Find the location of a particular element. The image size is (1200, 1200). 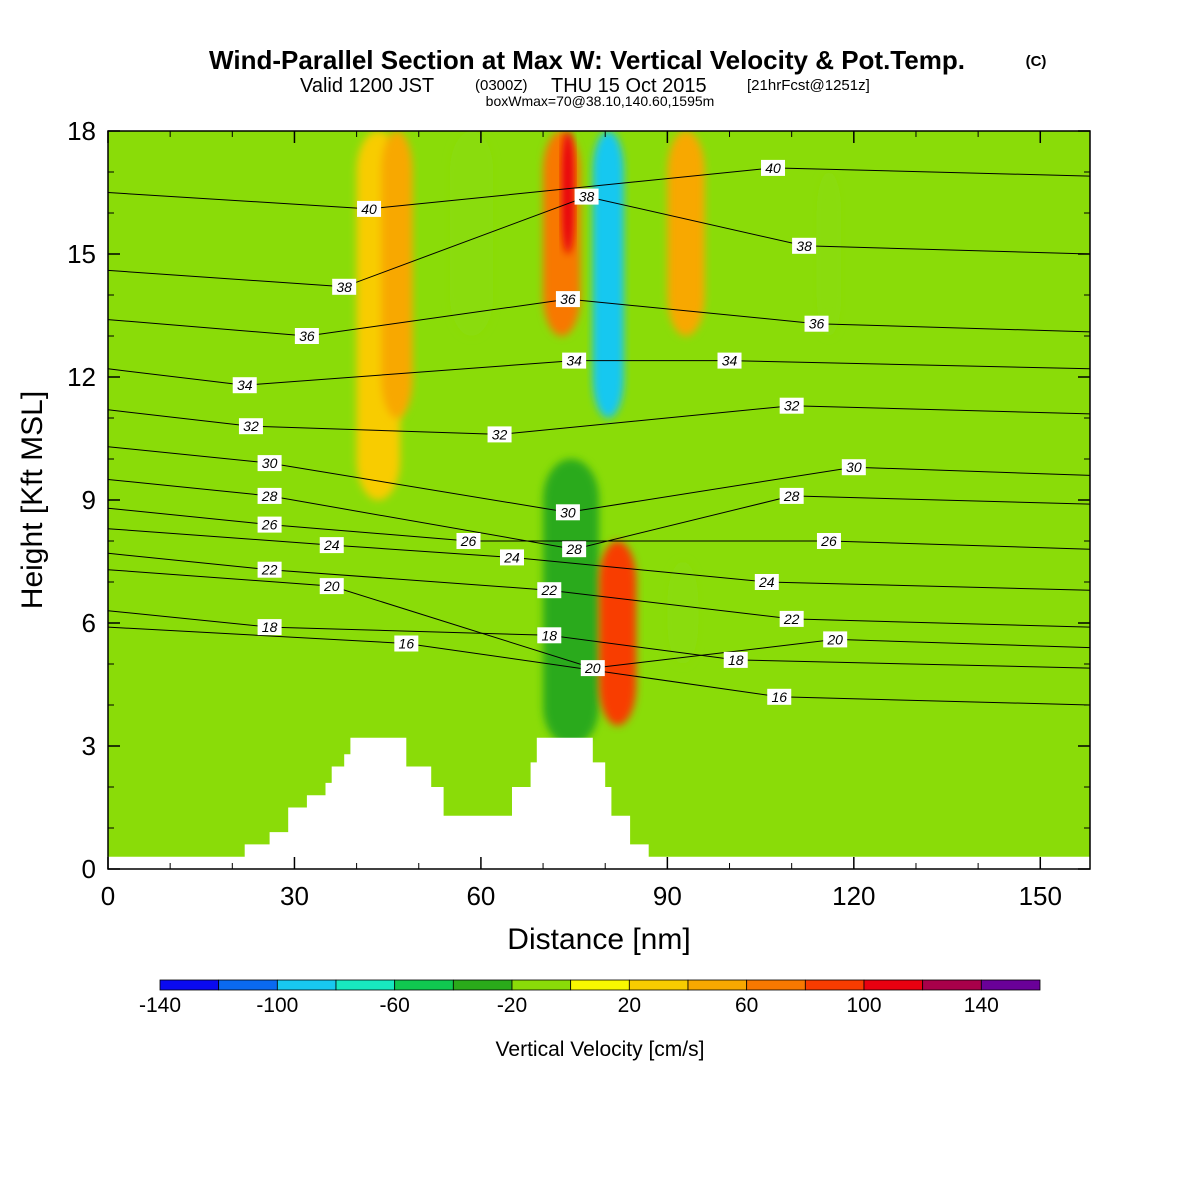

terrain is located at coordinates (599, 803).